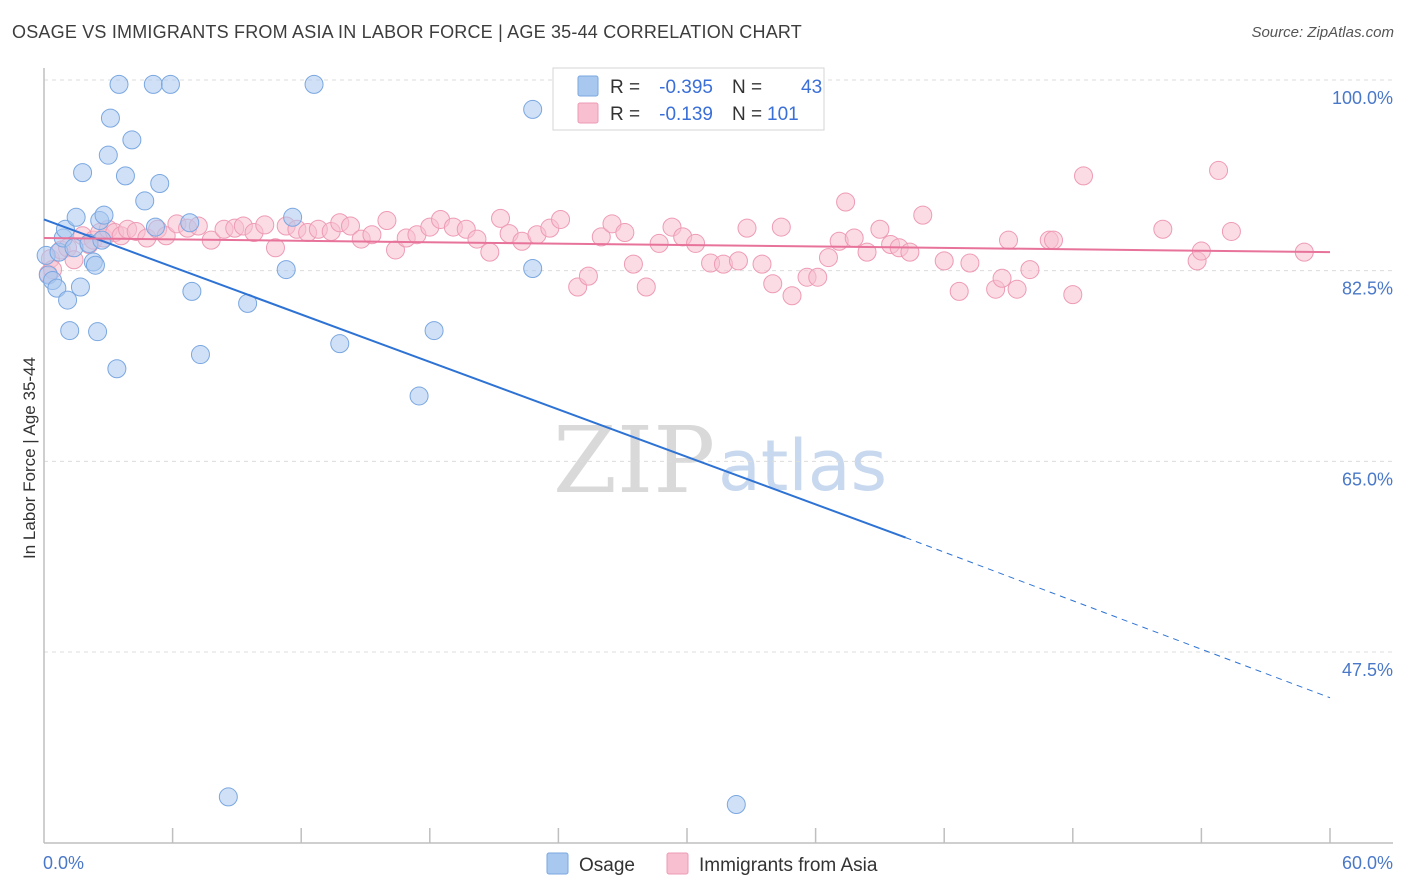 This screenshot has height=892, width=1406. Describe the element at coordinates (63, 863) in the screenshot. I see `x-tick-label-min: 0.0%` at that location.